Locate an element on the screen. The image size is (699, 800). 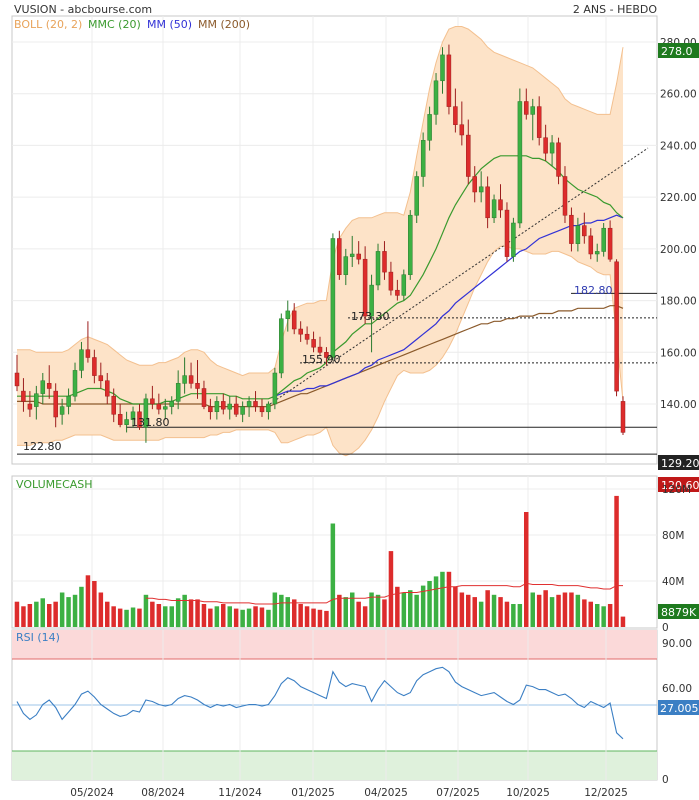
badge-volume: 8879K is located at coordinates (679, 612).